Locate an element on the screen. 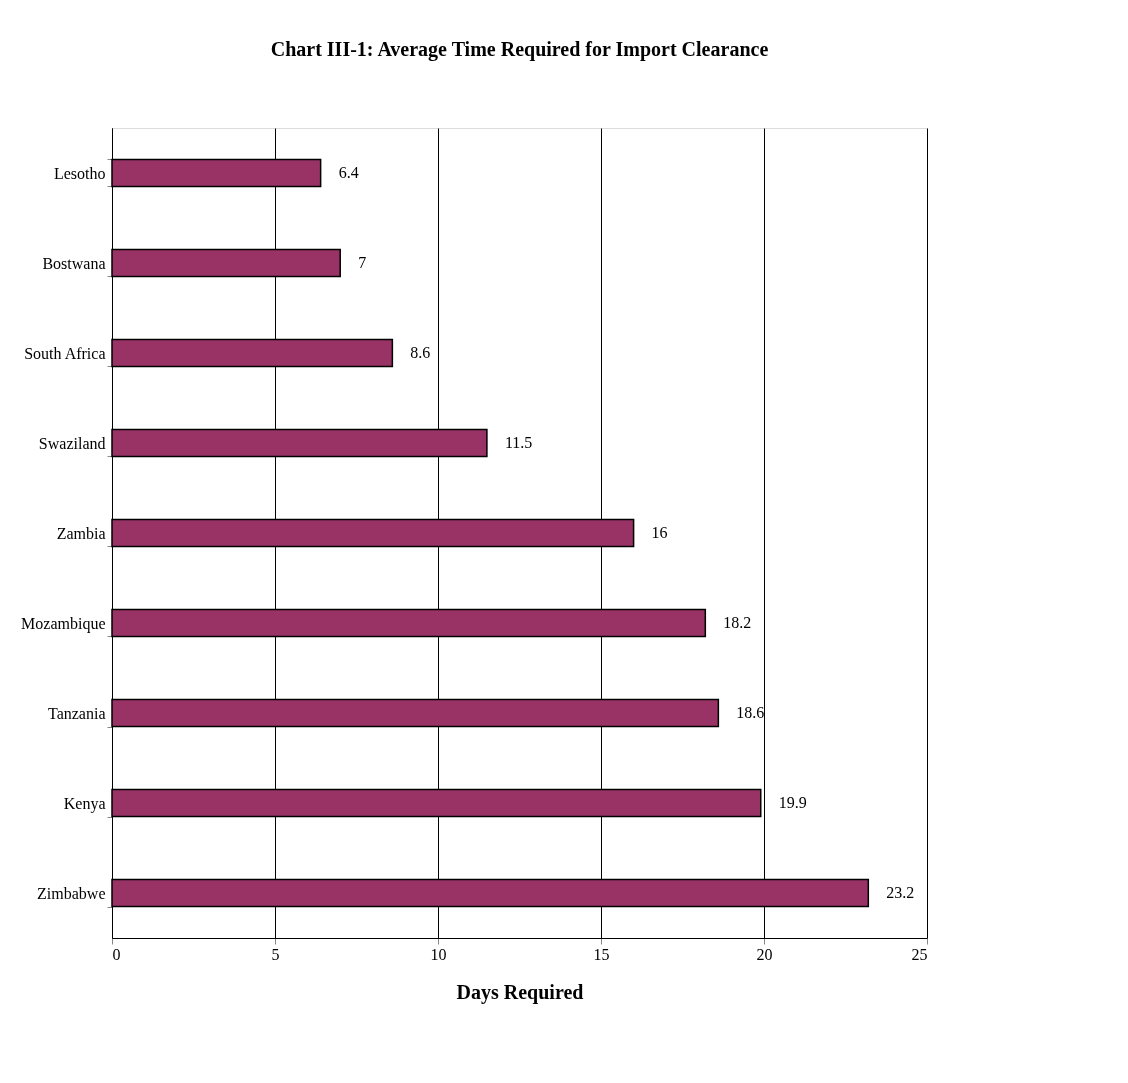 This screenshot has height=1083, width=1128. data-label: 7 is located at coordinates (362, 262).